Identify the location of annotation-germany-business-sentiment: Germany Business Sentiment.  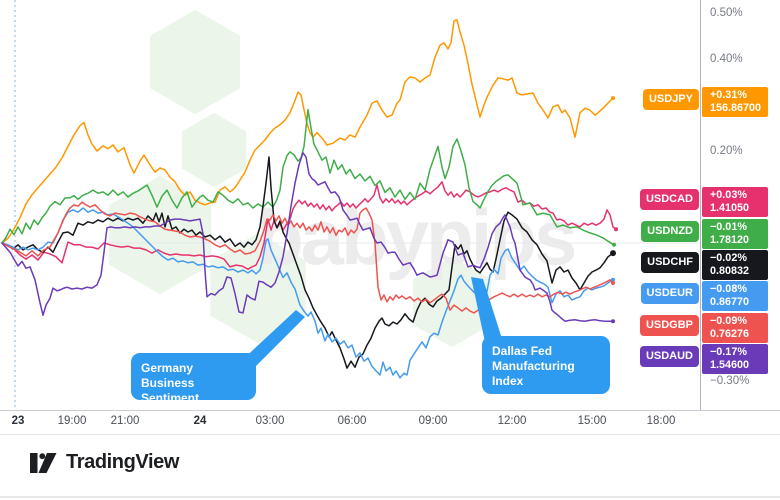
(193, 379).